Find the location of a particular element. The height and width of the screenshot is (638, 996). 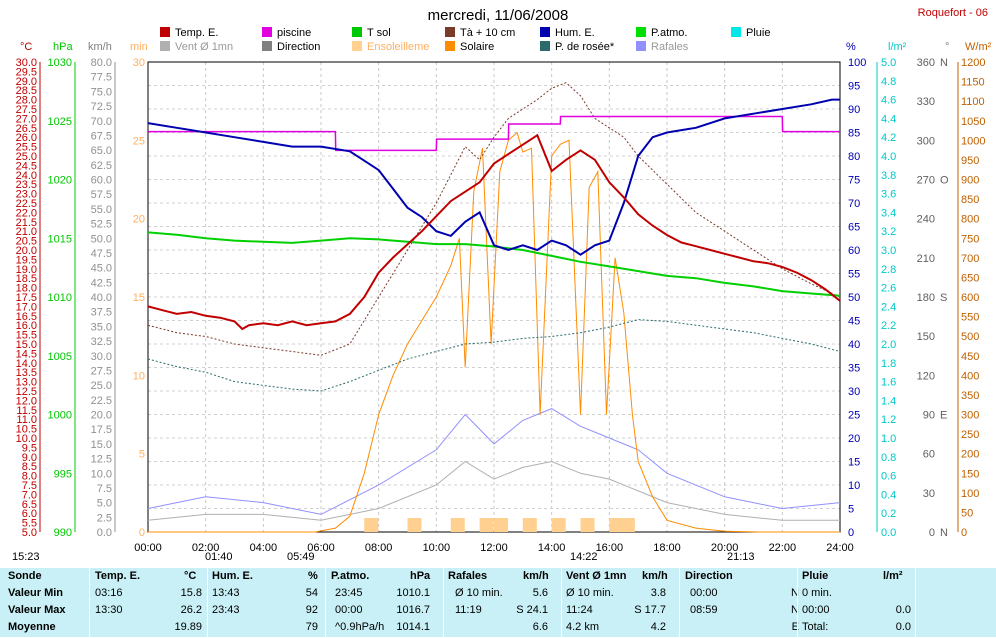

wind-tick: 10.0 is located at coordinates (101, 474).